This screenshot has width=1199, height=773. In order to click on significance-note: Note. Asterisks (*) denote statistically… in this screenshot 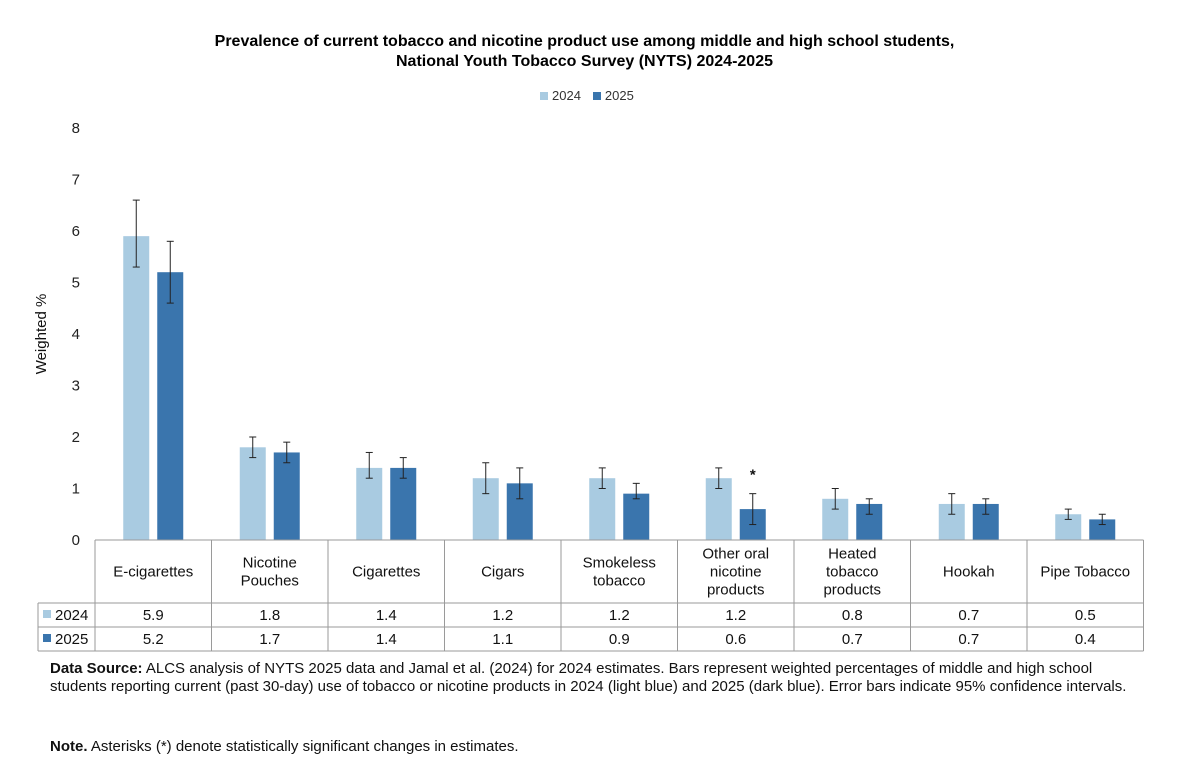, I will do `click(600, 747)`.